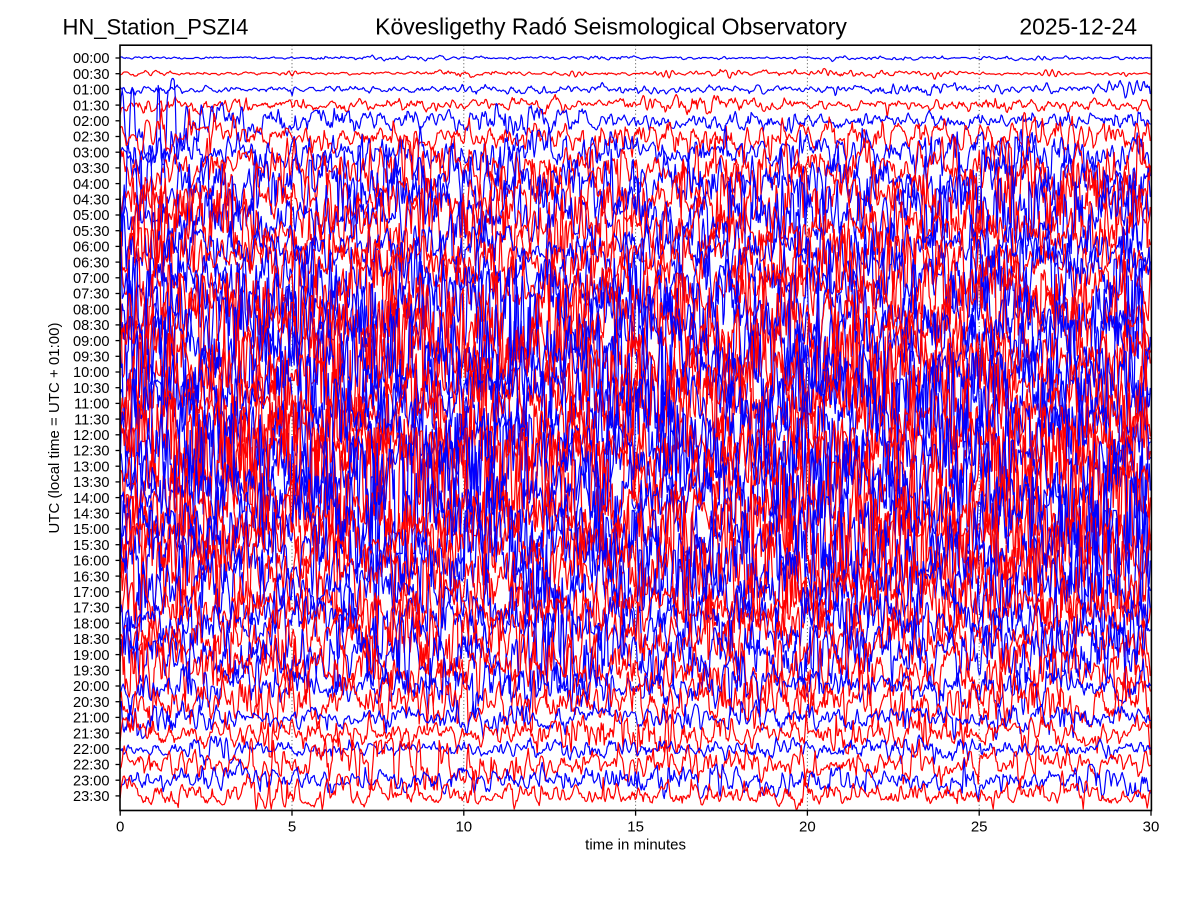  Describe the element at coordinates (292, 827) in the screenshot. I see `svg-text: 5` at that location.